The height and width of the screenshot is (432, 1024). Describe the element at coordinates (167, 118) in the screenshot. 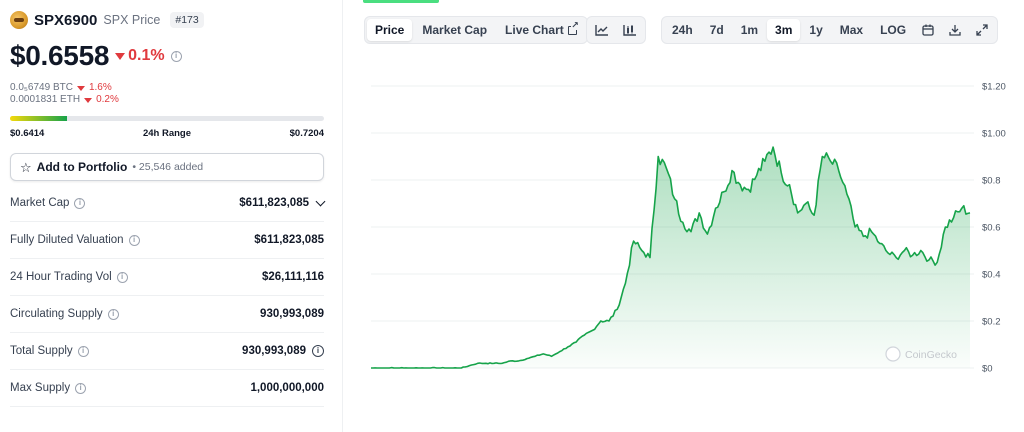

I see `range-bar` at that location.